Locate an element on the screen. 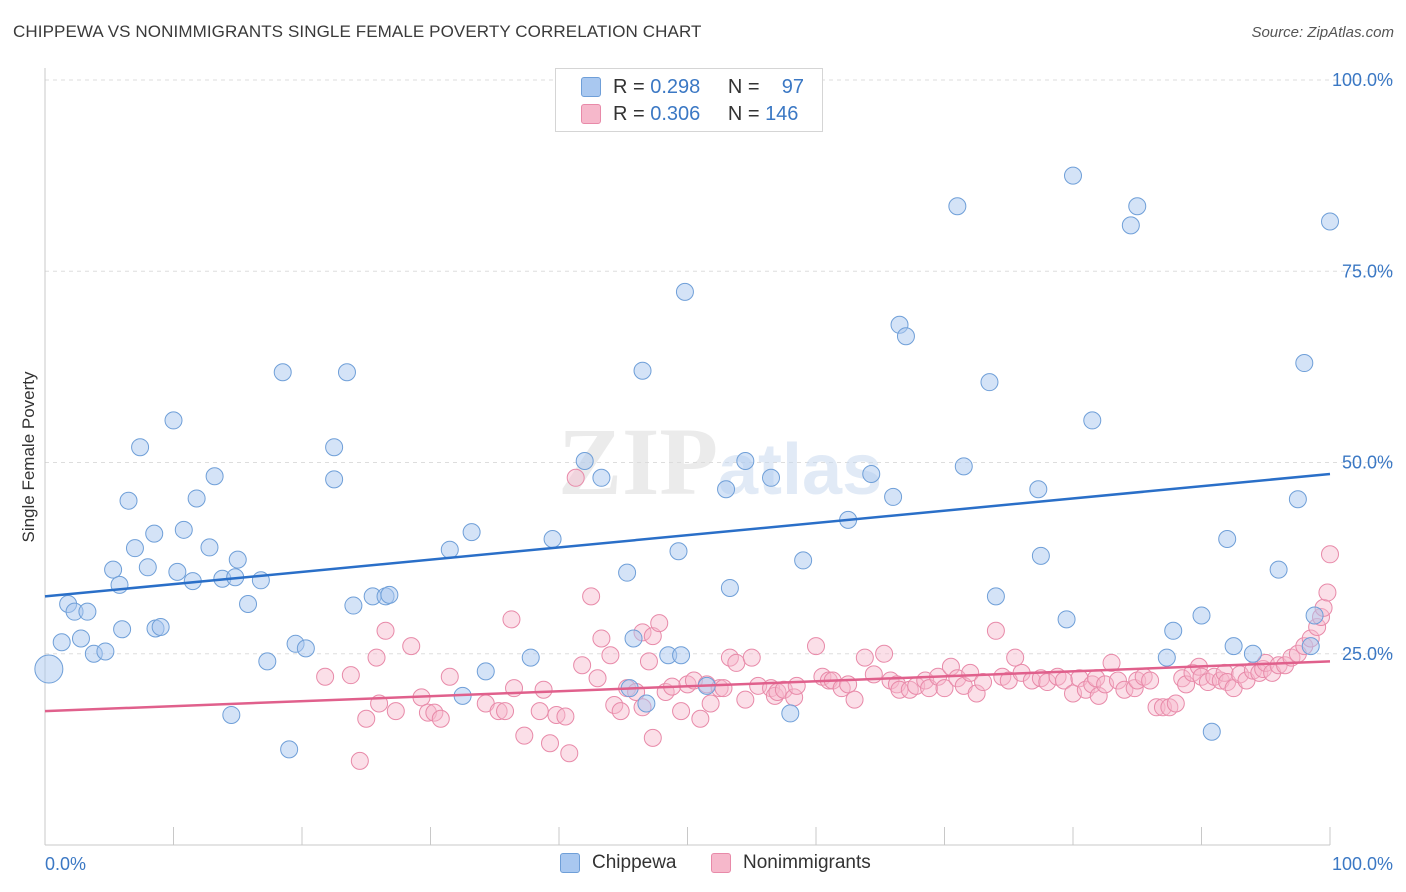 The width and height of the screenshot is (1406, 892). y-tick-label: 75.0% is located at coordinates (1367, 271).